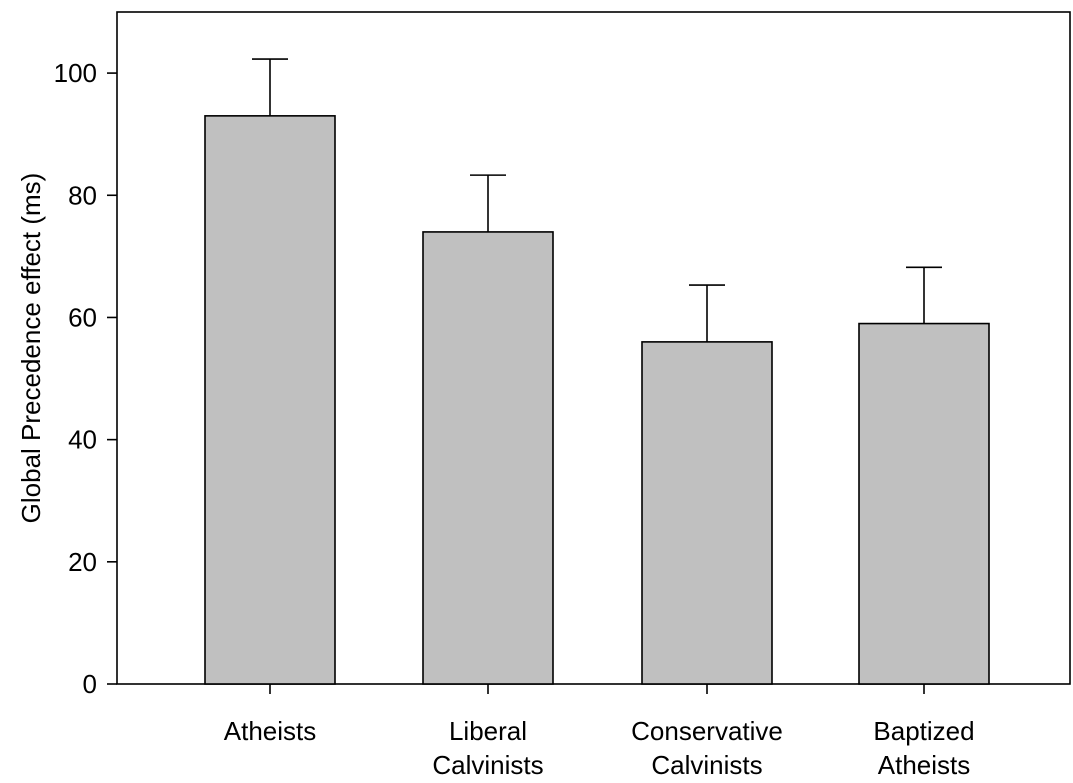  Describe the element at coordinates (82, 195) in the screenshot. I see `y-tick-label: 80` at that location.